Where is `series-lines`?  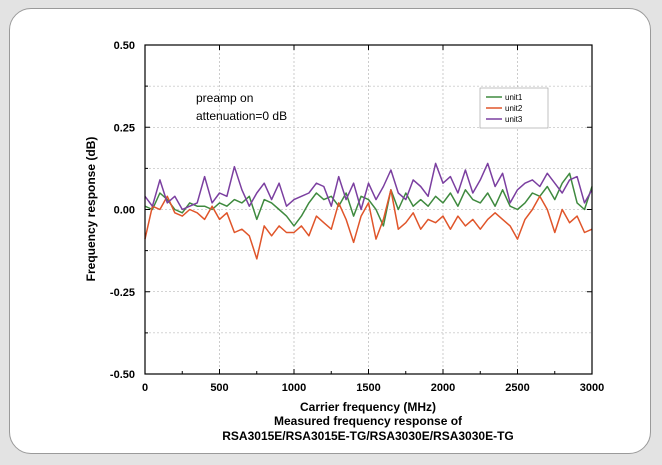 series-lines is located at coordinates (368, 211).